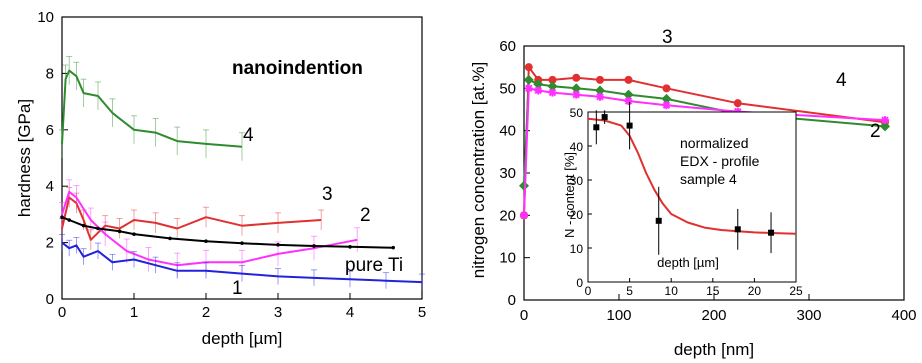 The image size is (922, 363). What do you see at coordinates (796, 291) in the screenshot?
I see `inset-x-tick-label: 25` at bounding box center [796, 291].